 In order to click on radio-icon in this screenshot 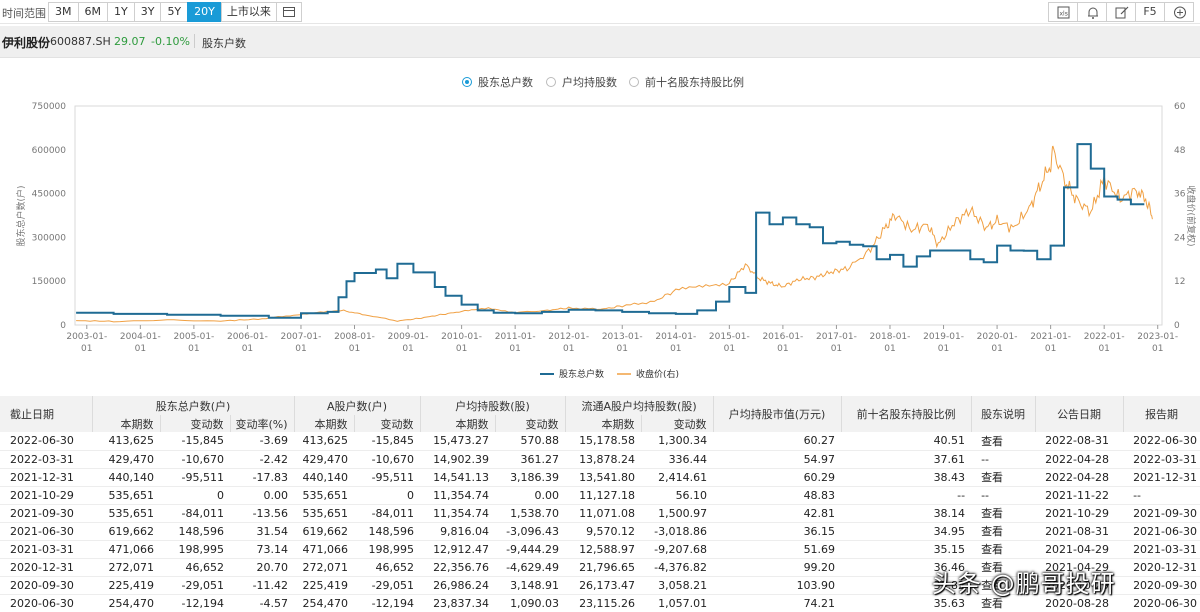, I will do `click(551, 82)`.